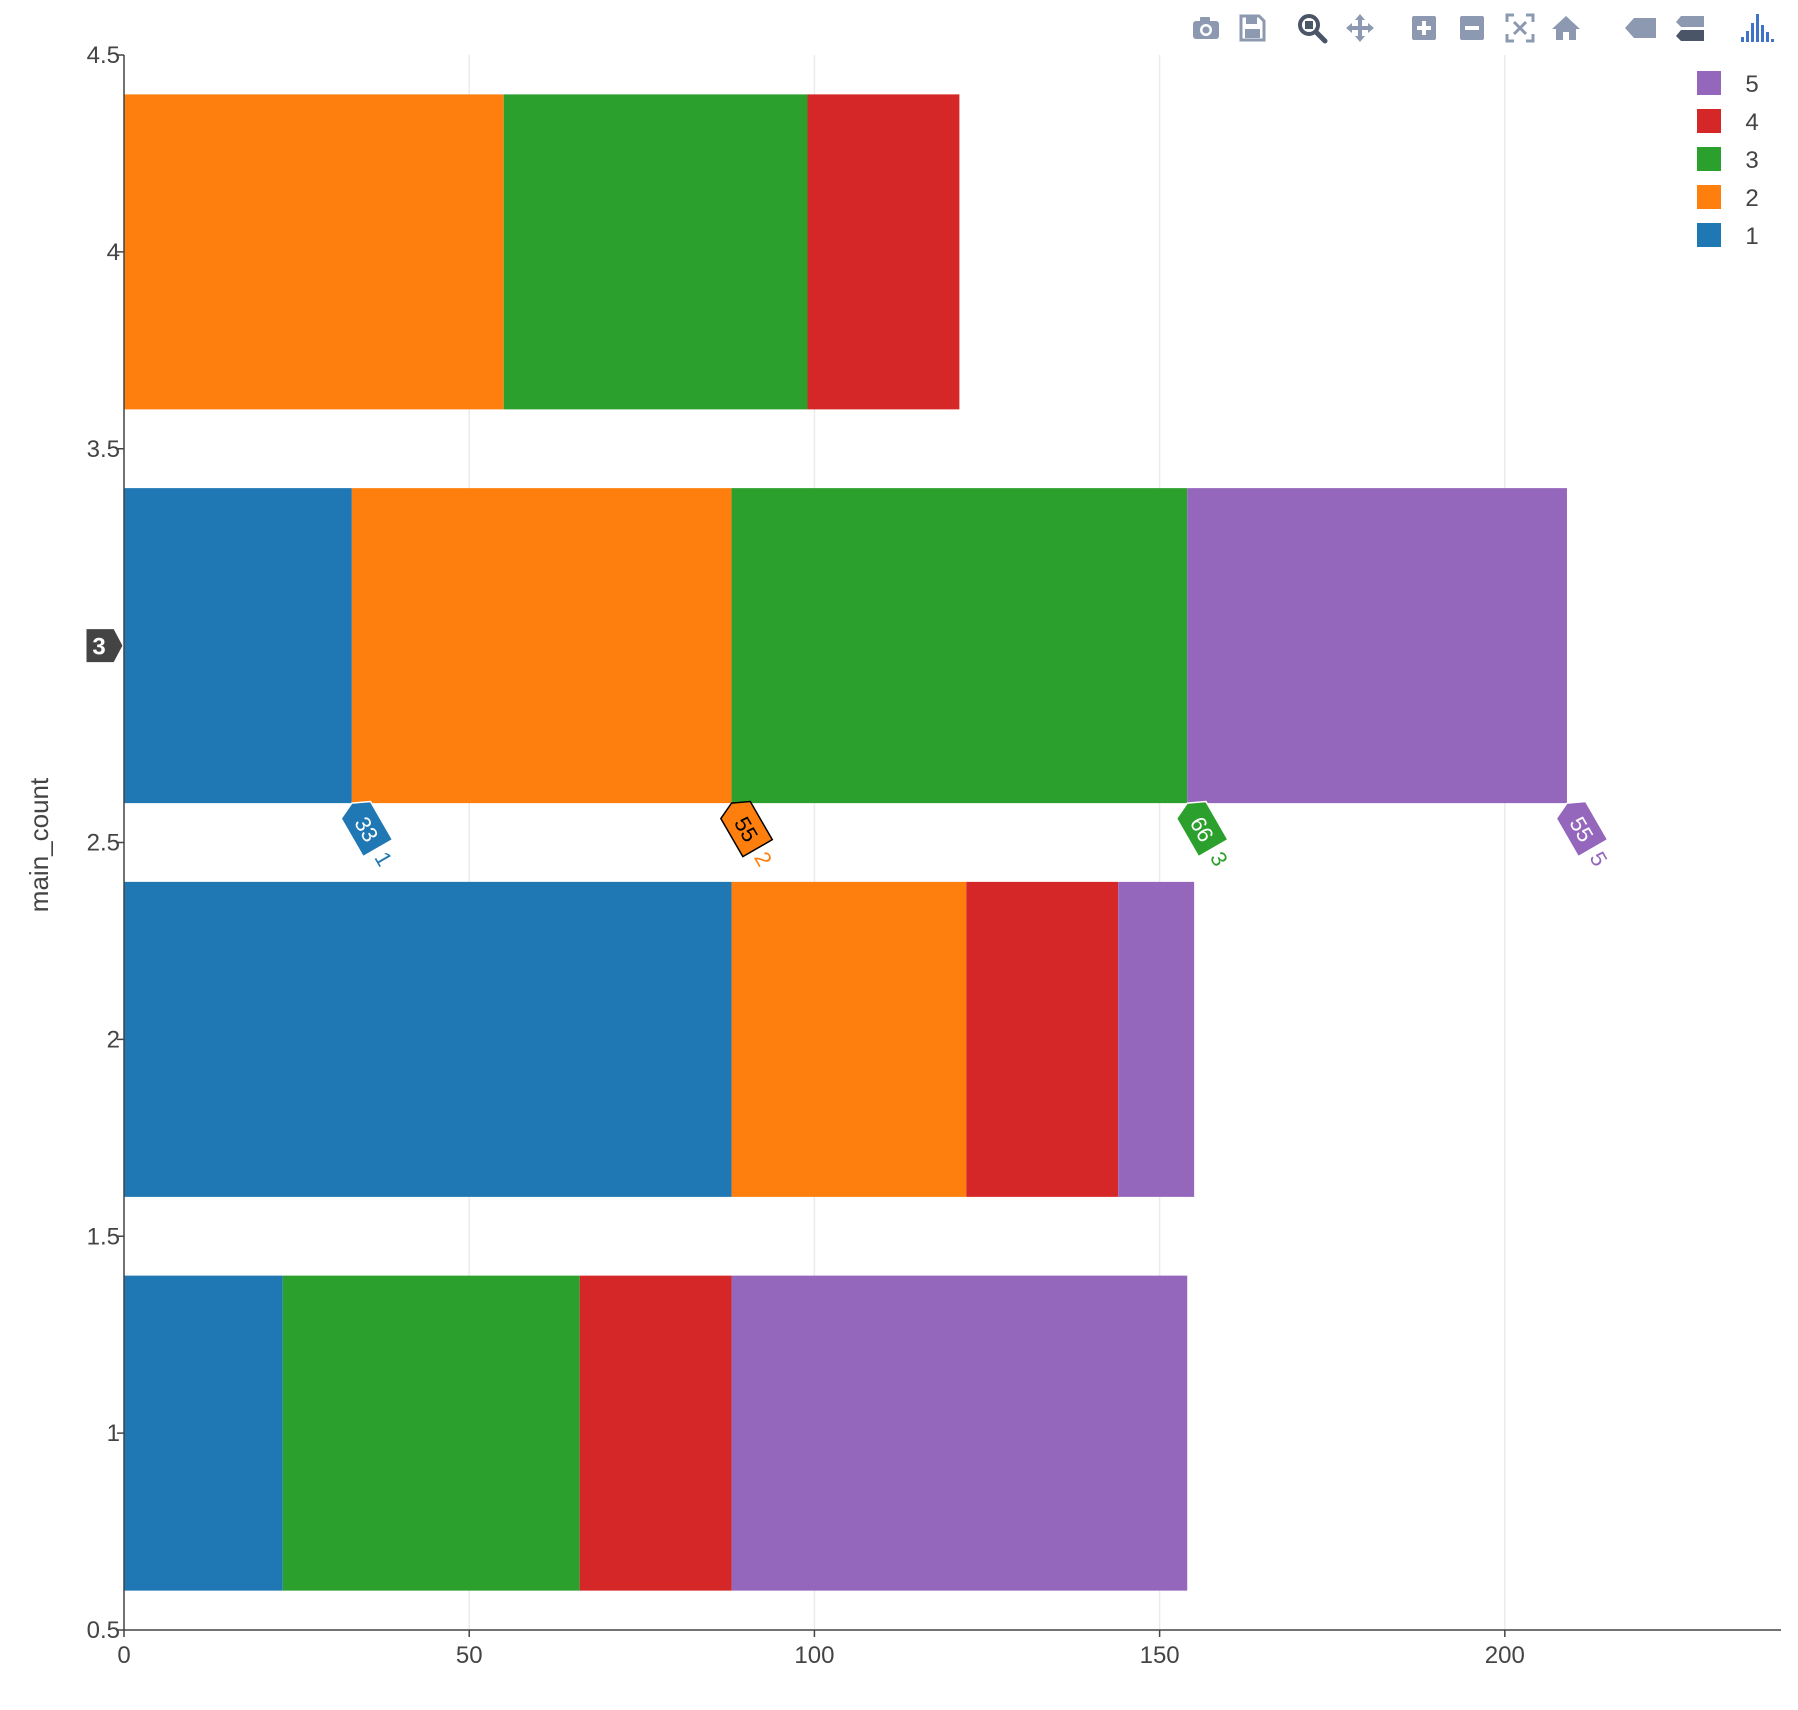 This screenshot has height=1710, width=1798. Describe the element at coordinates (103, 1236) in the screenshot. I see `y-tick-label-1.5: 1.5` at that location.